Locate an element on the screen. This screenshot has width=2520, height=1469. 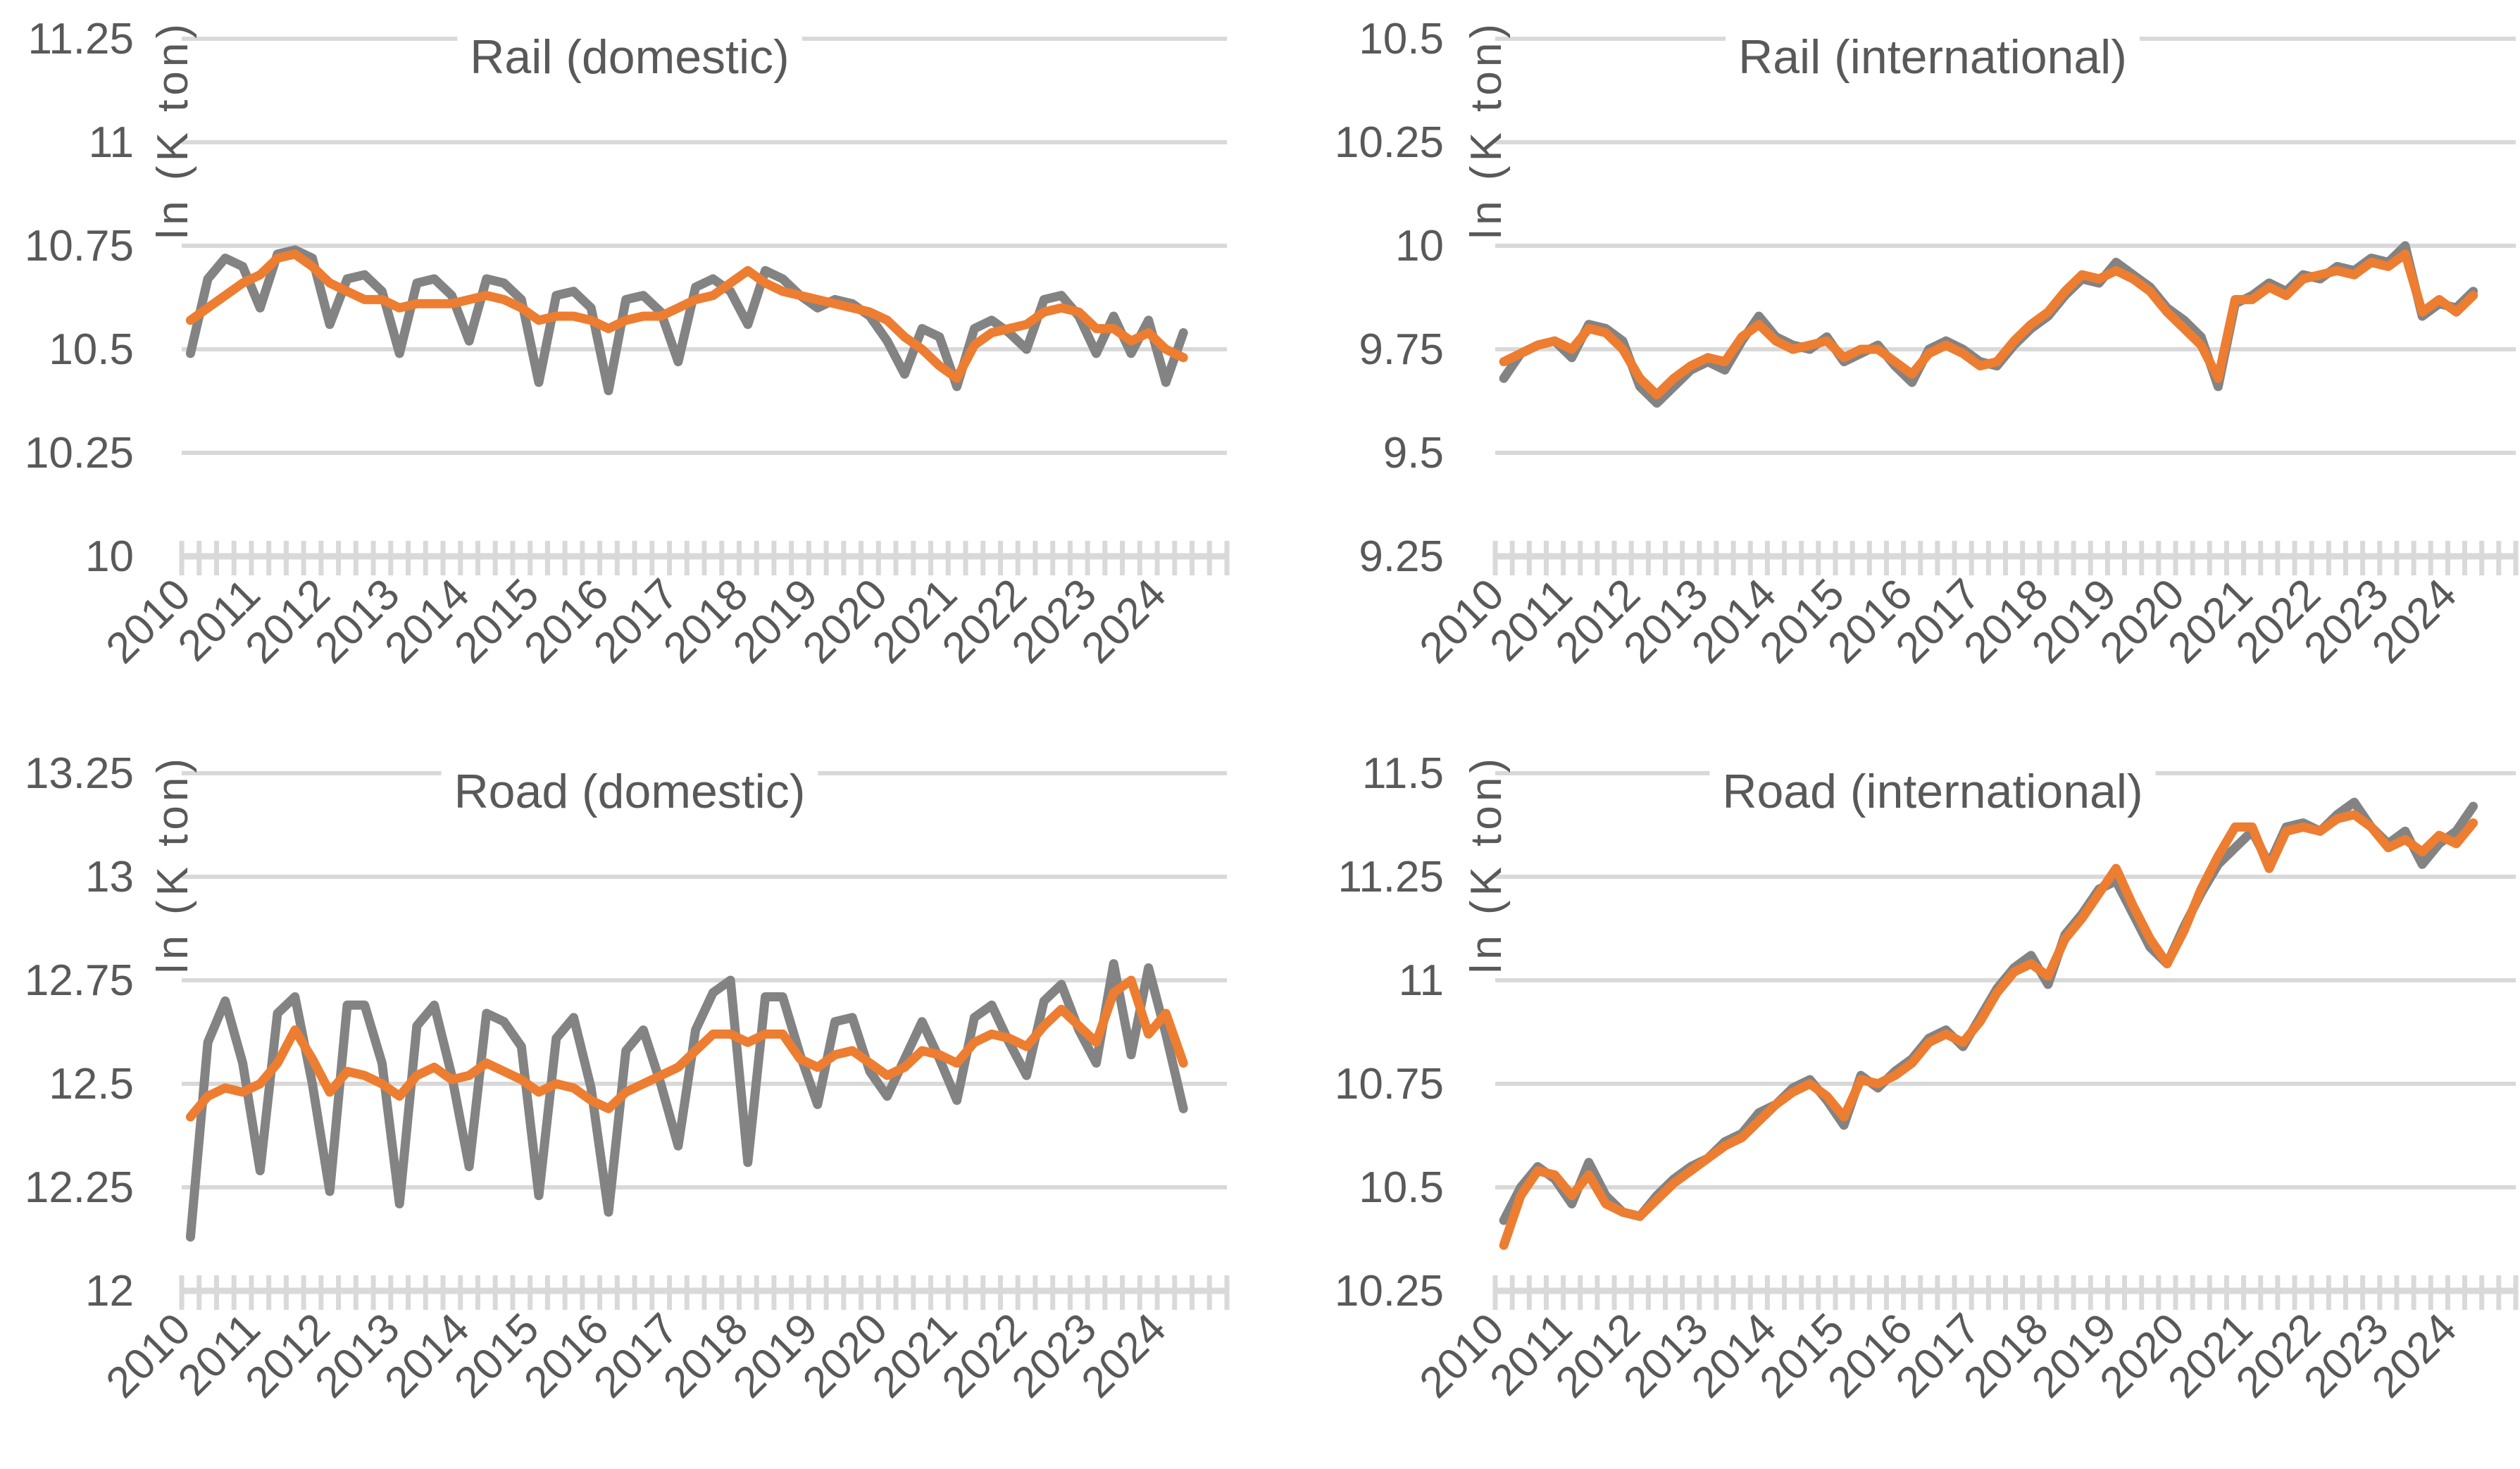
y-tick-label: 12.25 is located at coordinates (80, 1187).